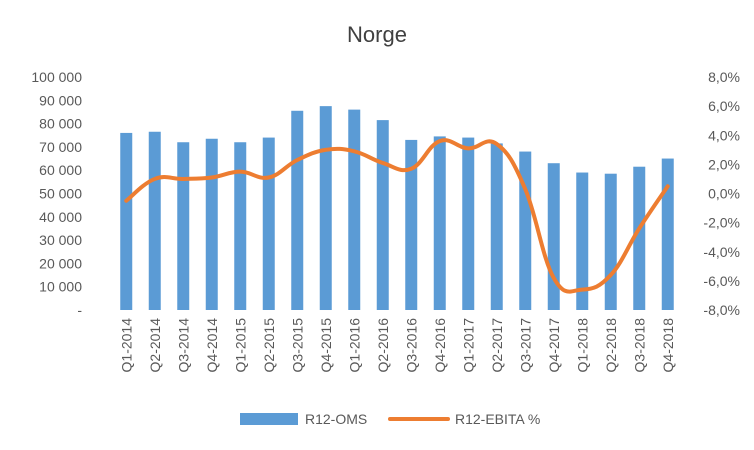 The image size is (754, 450). What do you see at coordinates (60, 124) in the screenshot?
I see `left-tick-label: 80 000` at bounding box center [60, 124].